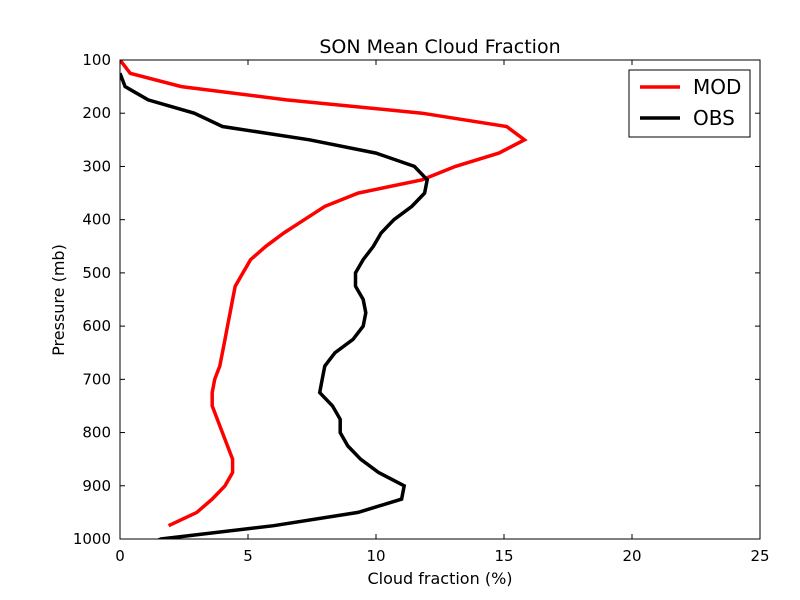  Describe the element at coordinates (96, 113) in the screenshot. I see `y-tick-label: 200` at that location.